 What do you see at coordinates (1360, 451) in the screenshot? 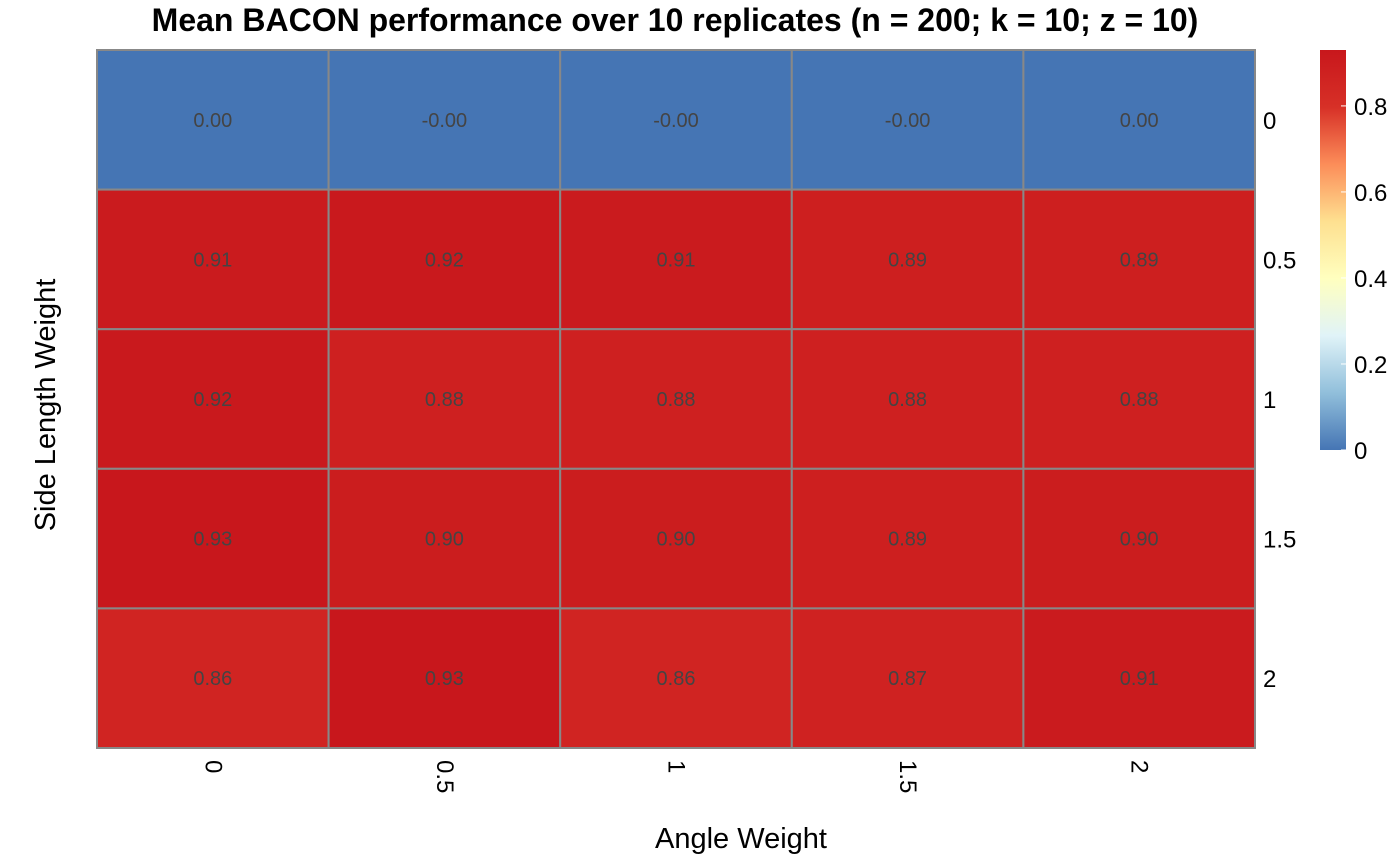
I see `colorbar-tick-label: 0` at bounding box center [1360, 451].